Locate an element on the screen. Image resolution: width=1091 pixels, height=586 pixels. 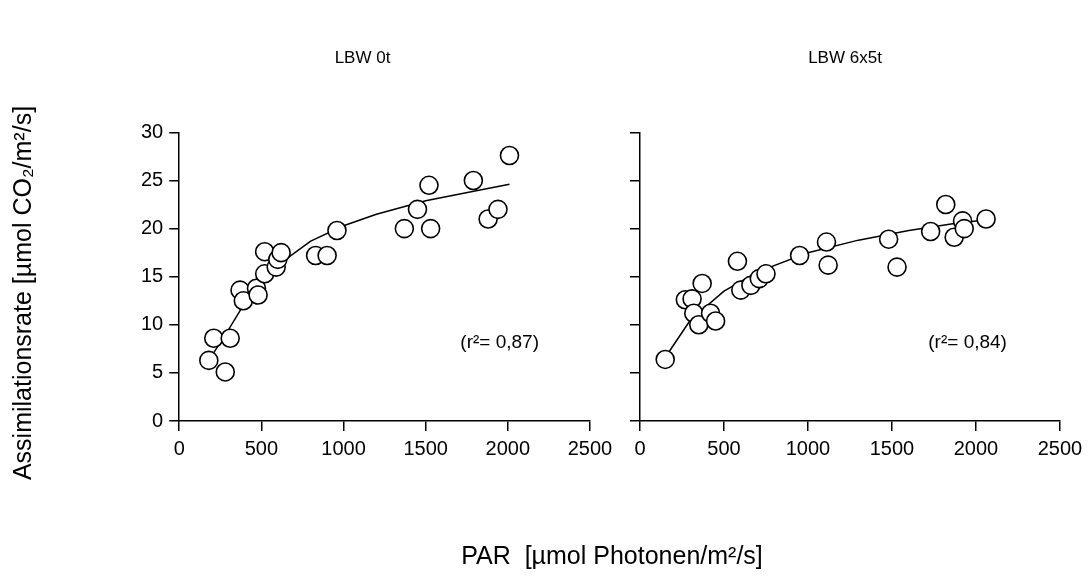
x-axis-title: PAR [µmol Photonen/m²/s] is located at coordinates (612, 555).